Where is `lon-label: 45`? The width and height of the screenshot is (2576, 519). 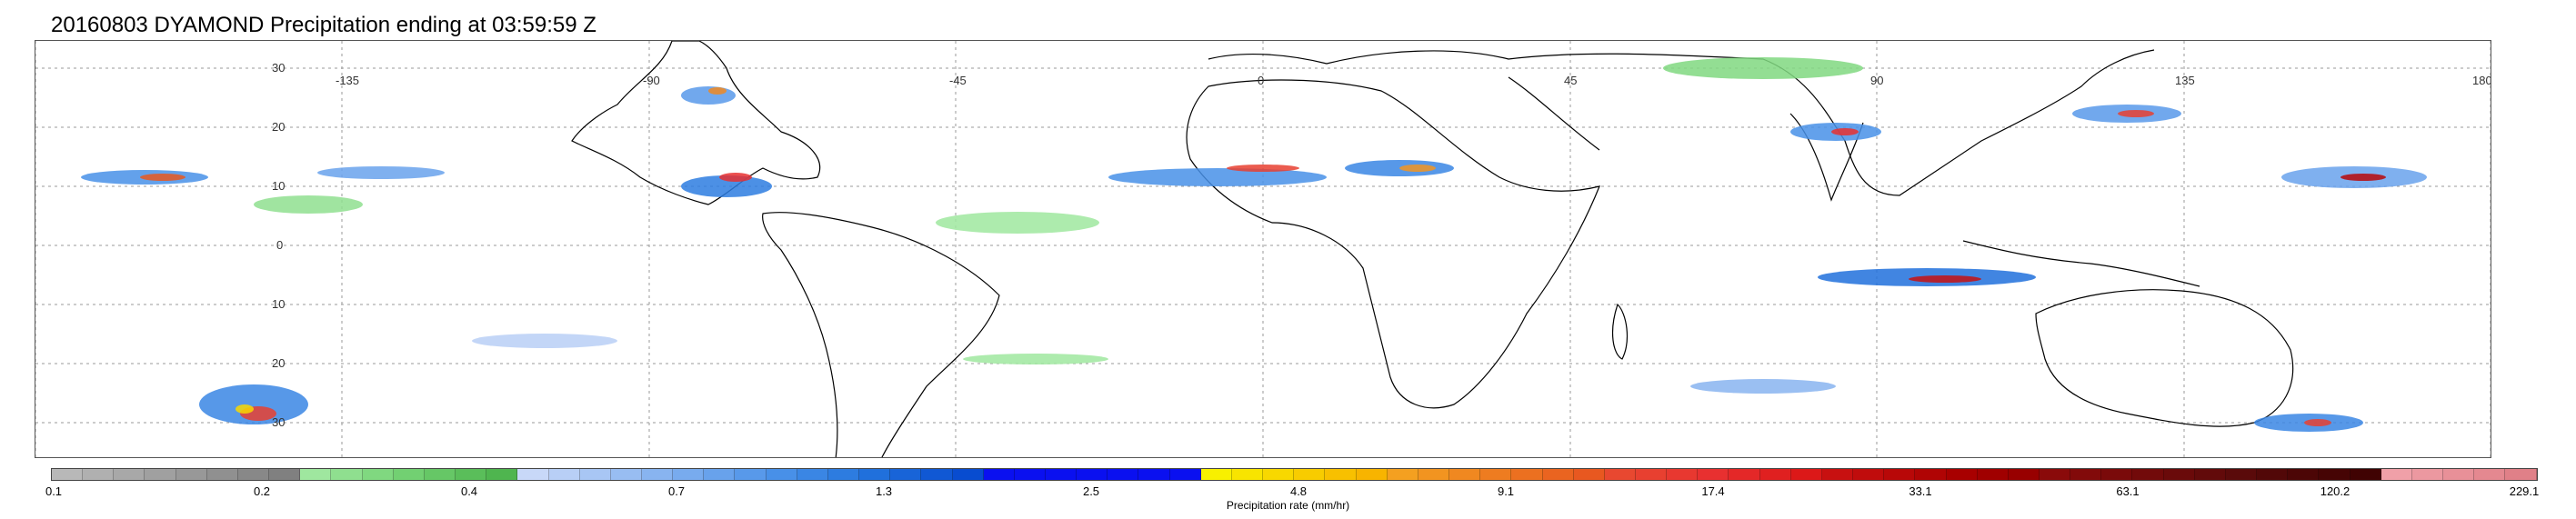
lon-label: 45 is located at coordinates (1571, 80).